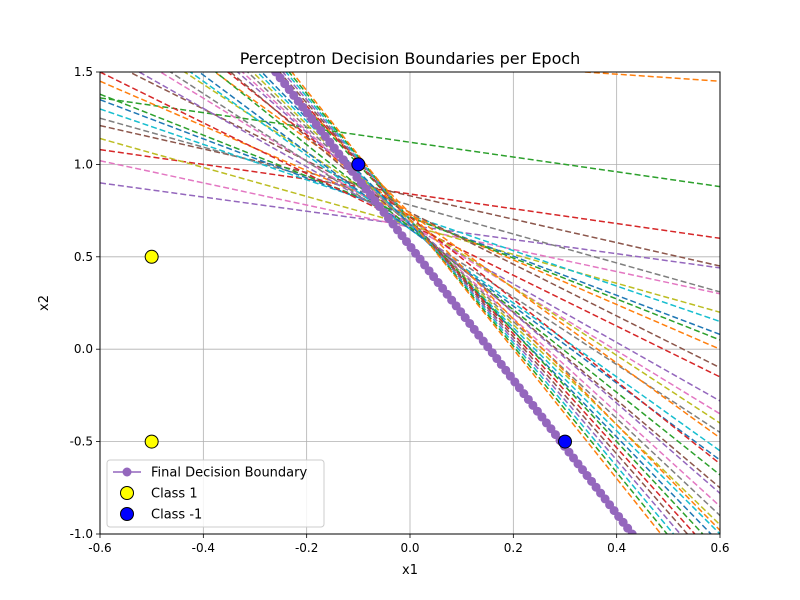 Image resolution: width=800 pixels, height=600 pixels. What do you see at coordinates (616, 548) in the screenshot?
I see `x-tick-label: 0.4` at bounding box center [616, 548].